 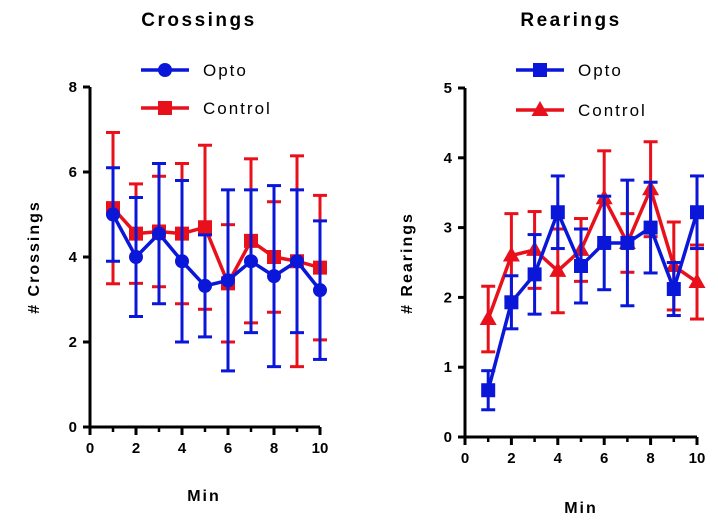 What do you see at coordinates (448, 367) in the screenshot?
I see `y-tick-label: 1` at bounding box center [448, 367].